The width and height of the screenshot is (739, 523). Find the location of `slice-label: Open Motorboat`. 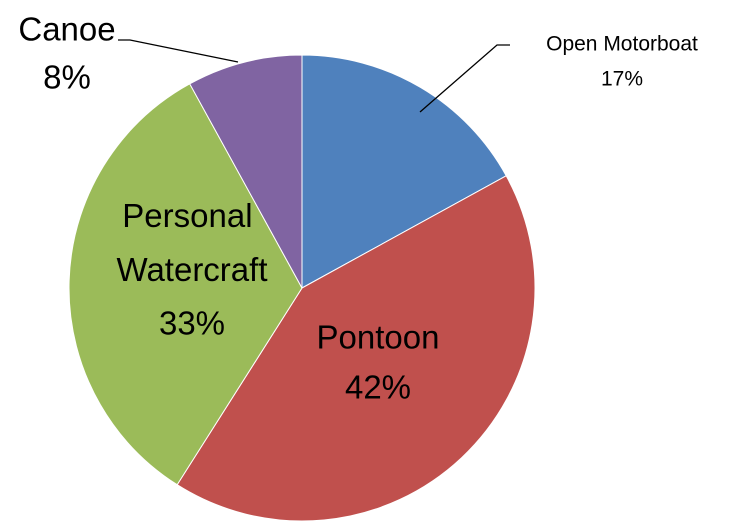

slice-label: Open Motorboat is located at coordinates (622, 44).